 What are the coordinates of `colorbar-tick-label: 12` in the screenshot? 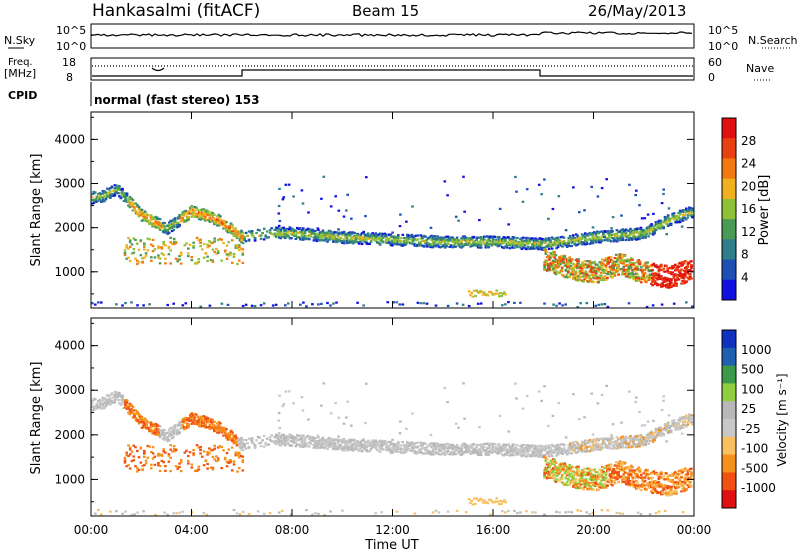 It's located at (748, 232).